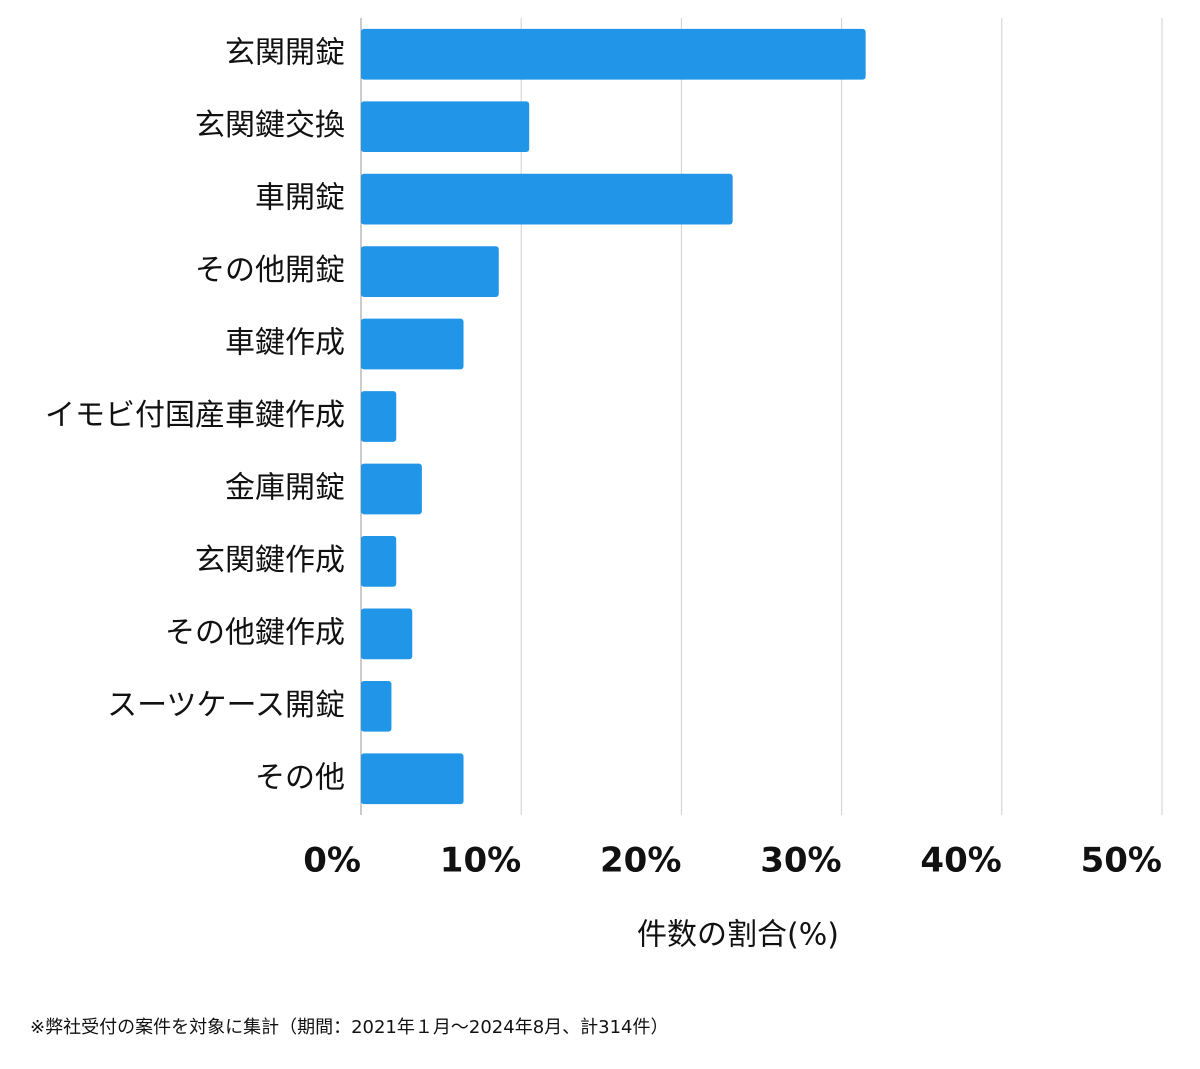 The height and width of the screenshot is (1069, 1200). Describe the element at coordinates (285, 53) in the screenshot. I see `y-tick-label: 玄関開錠` at that location.